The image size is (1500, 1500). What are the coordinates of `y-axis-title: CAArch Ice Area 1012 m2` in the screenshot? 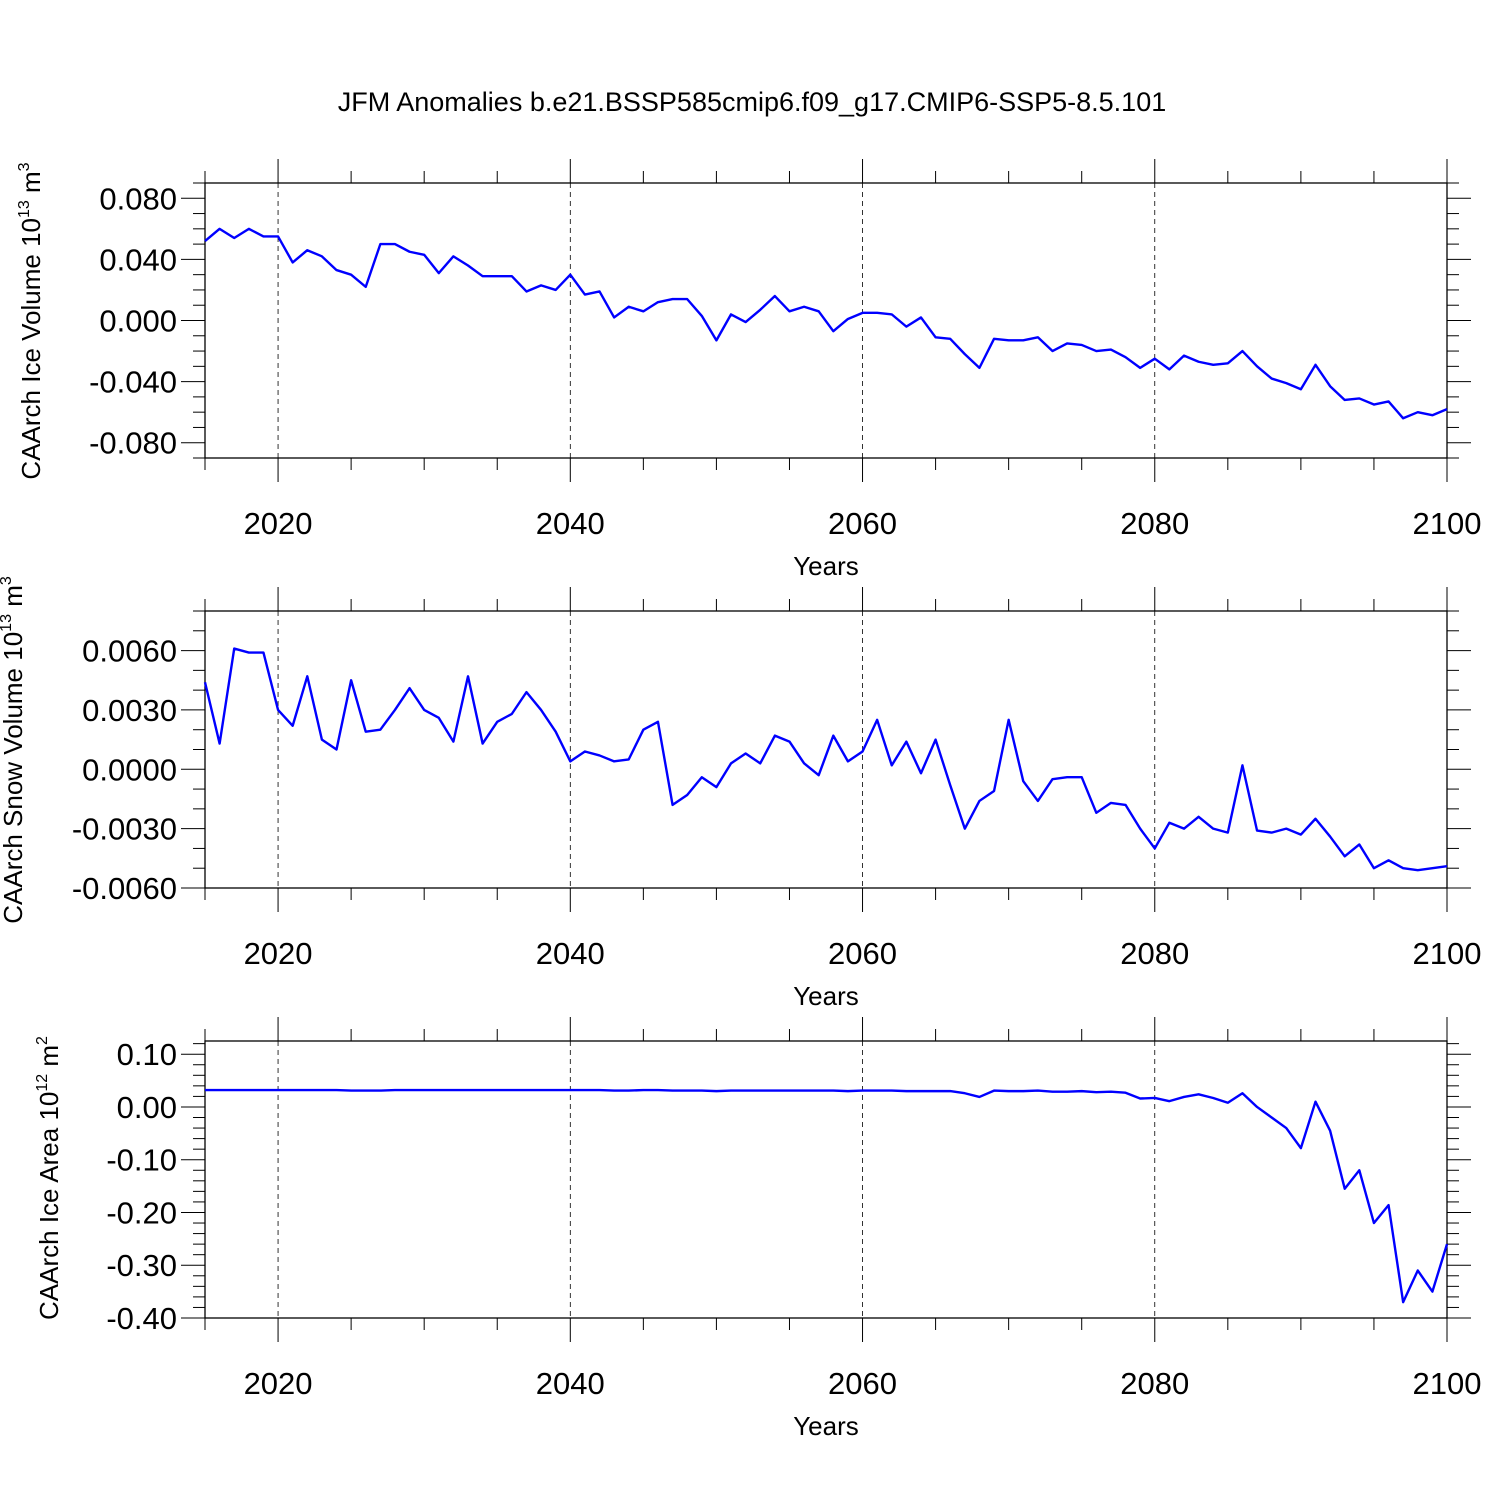 It's located at (49, 1178).